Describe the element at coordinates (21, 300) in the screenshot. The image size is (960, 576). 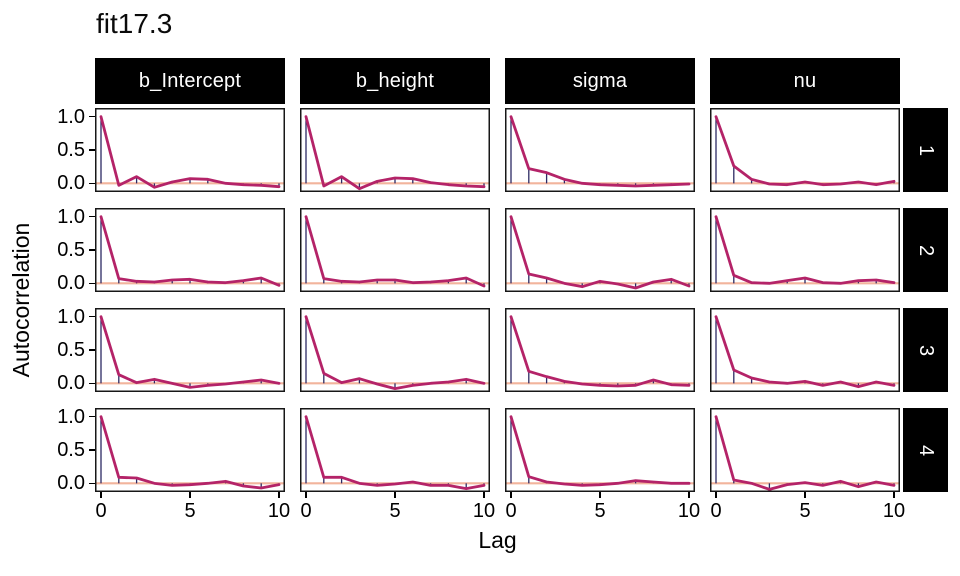
I see `y-axis-title: Autocorrelation` at that location.